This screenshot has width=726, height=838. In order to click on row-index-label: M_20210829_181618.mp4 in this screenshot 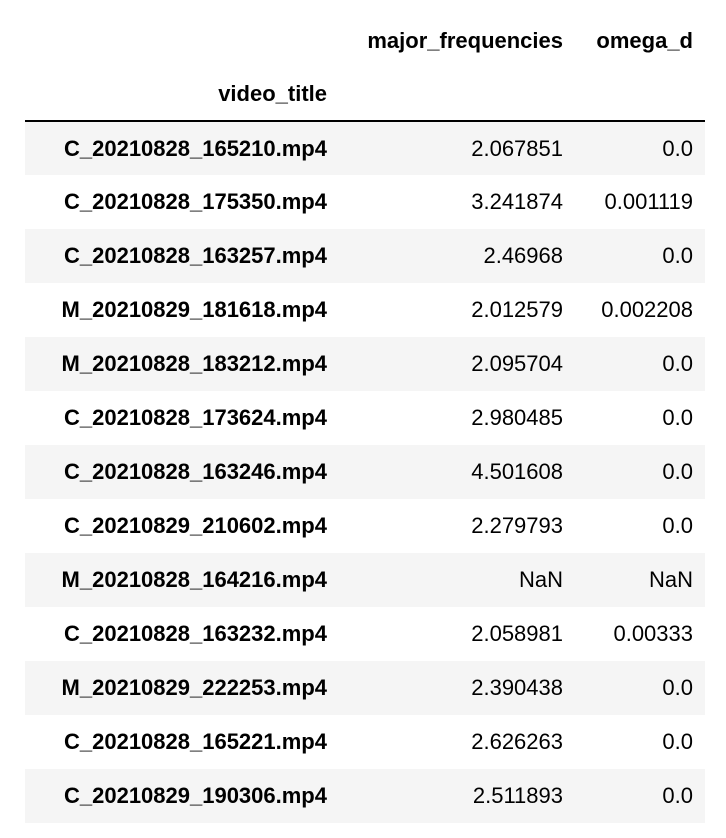, I will do `click(194, 309)`.